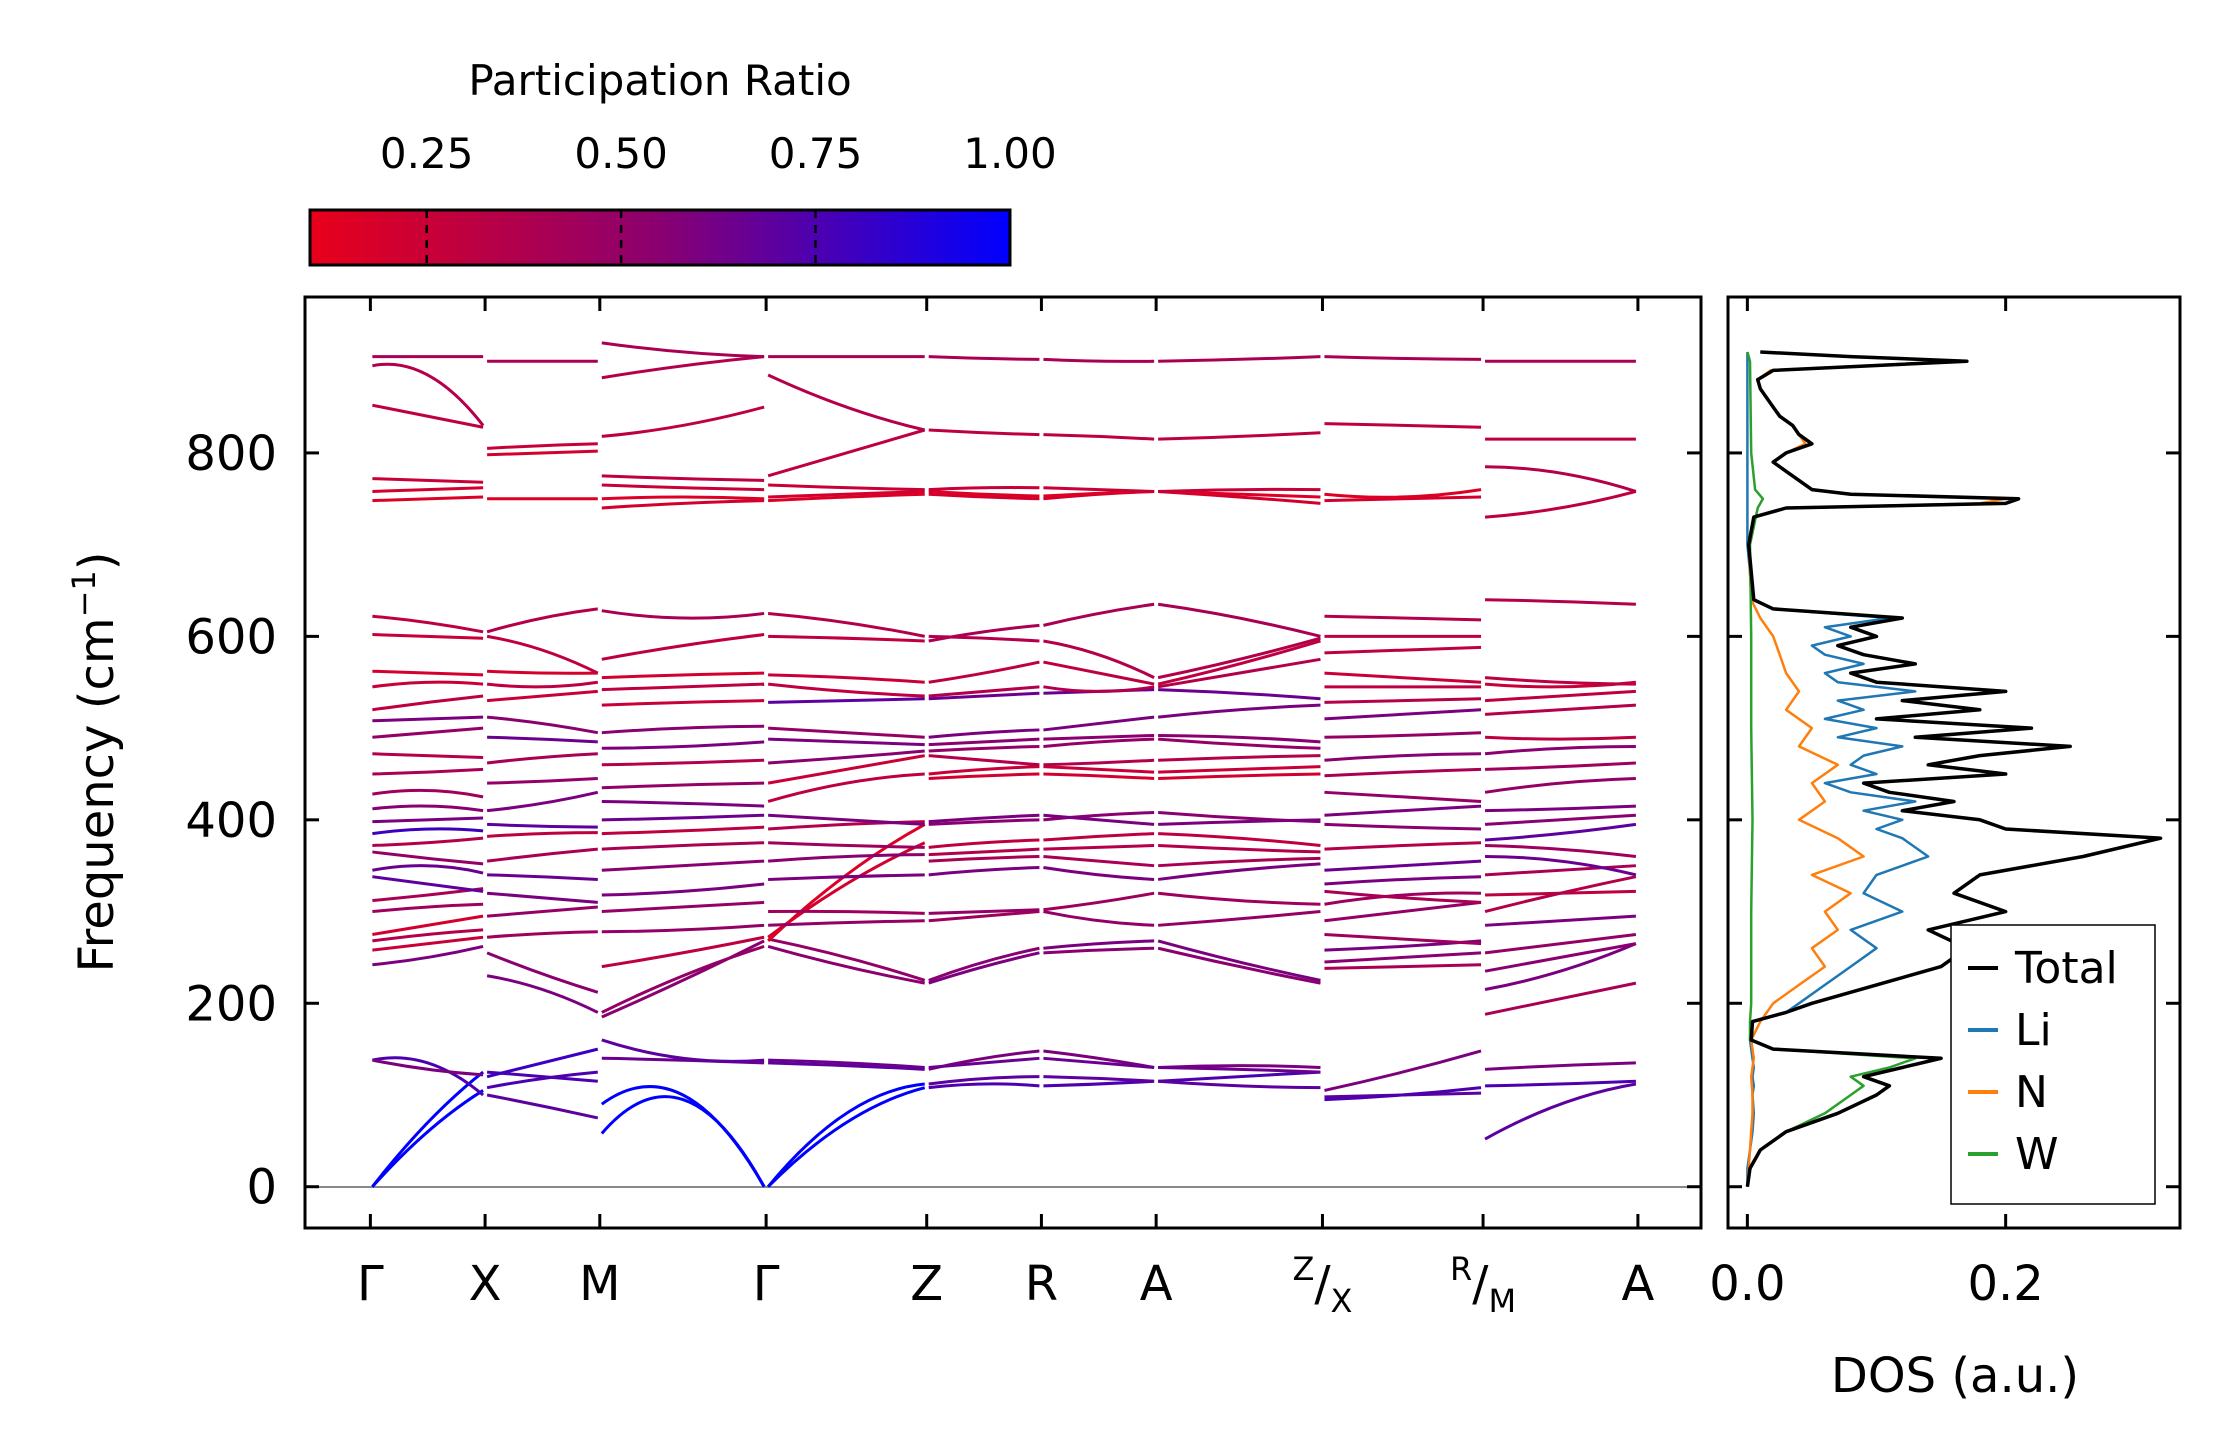 The image size is (2222, 1455). I want to click on dos-y-ticks, so click(1954, 820).